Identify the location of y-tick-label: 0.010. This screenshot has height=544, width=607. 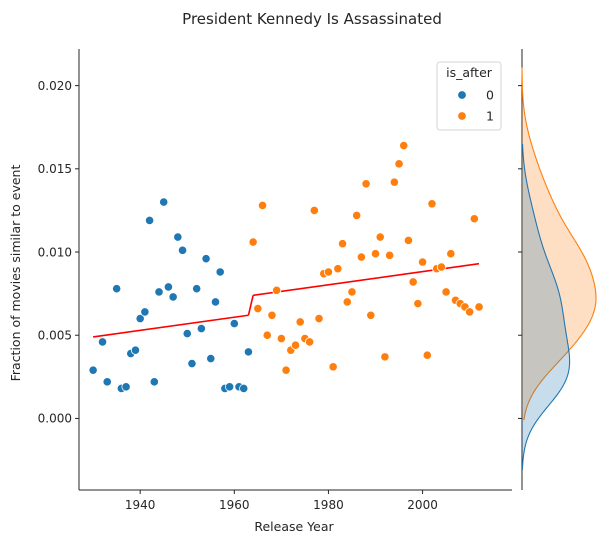
(55, 252).